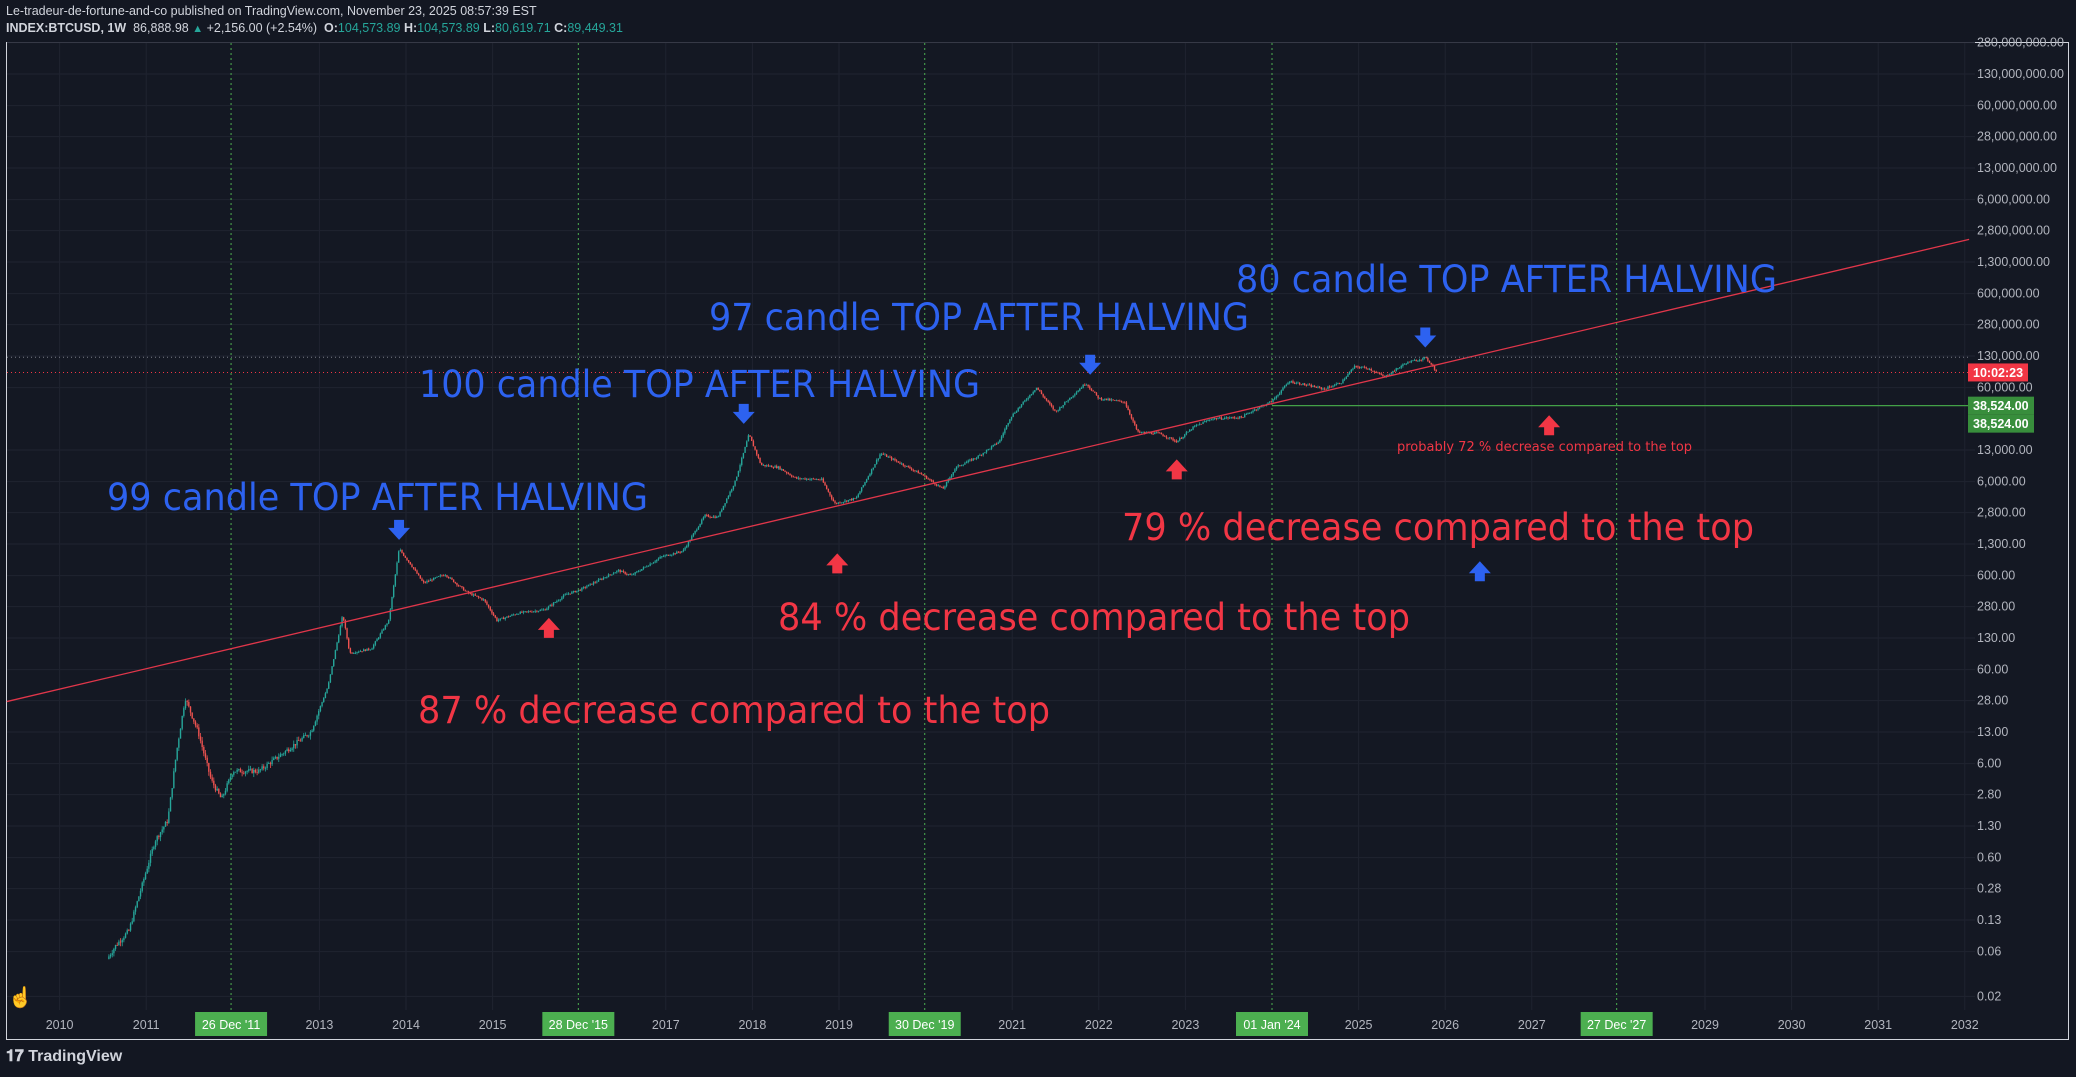 The width and height of the screenshot is (2076, 1077). I want to click on annotation-80-candle: 80 candle TOP AFTER HALVING, so click(1506, 279).